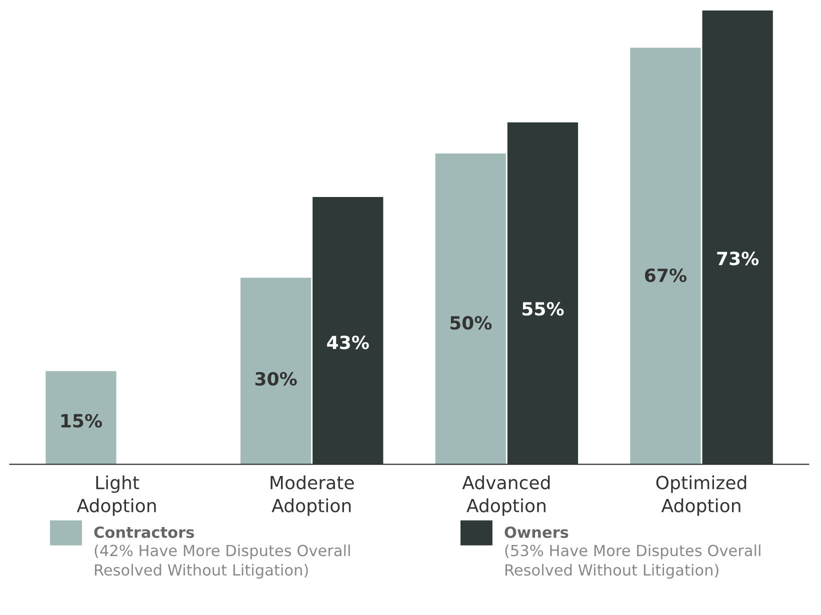 Image resolution: width=821 pixels, height=615 pixels. Describe the element at coordinates (312, 495) in the screenshot. I see `x-tick-label: Moderate Adoption` at that location.